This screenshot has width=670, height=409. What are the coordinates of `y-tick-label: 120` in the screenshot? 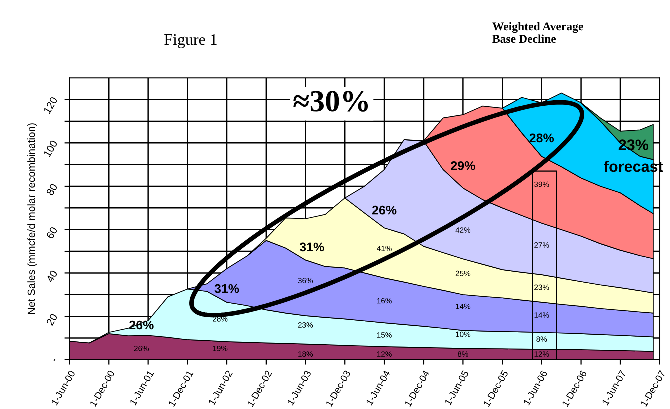 It's located at (50, 105).